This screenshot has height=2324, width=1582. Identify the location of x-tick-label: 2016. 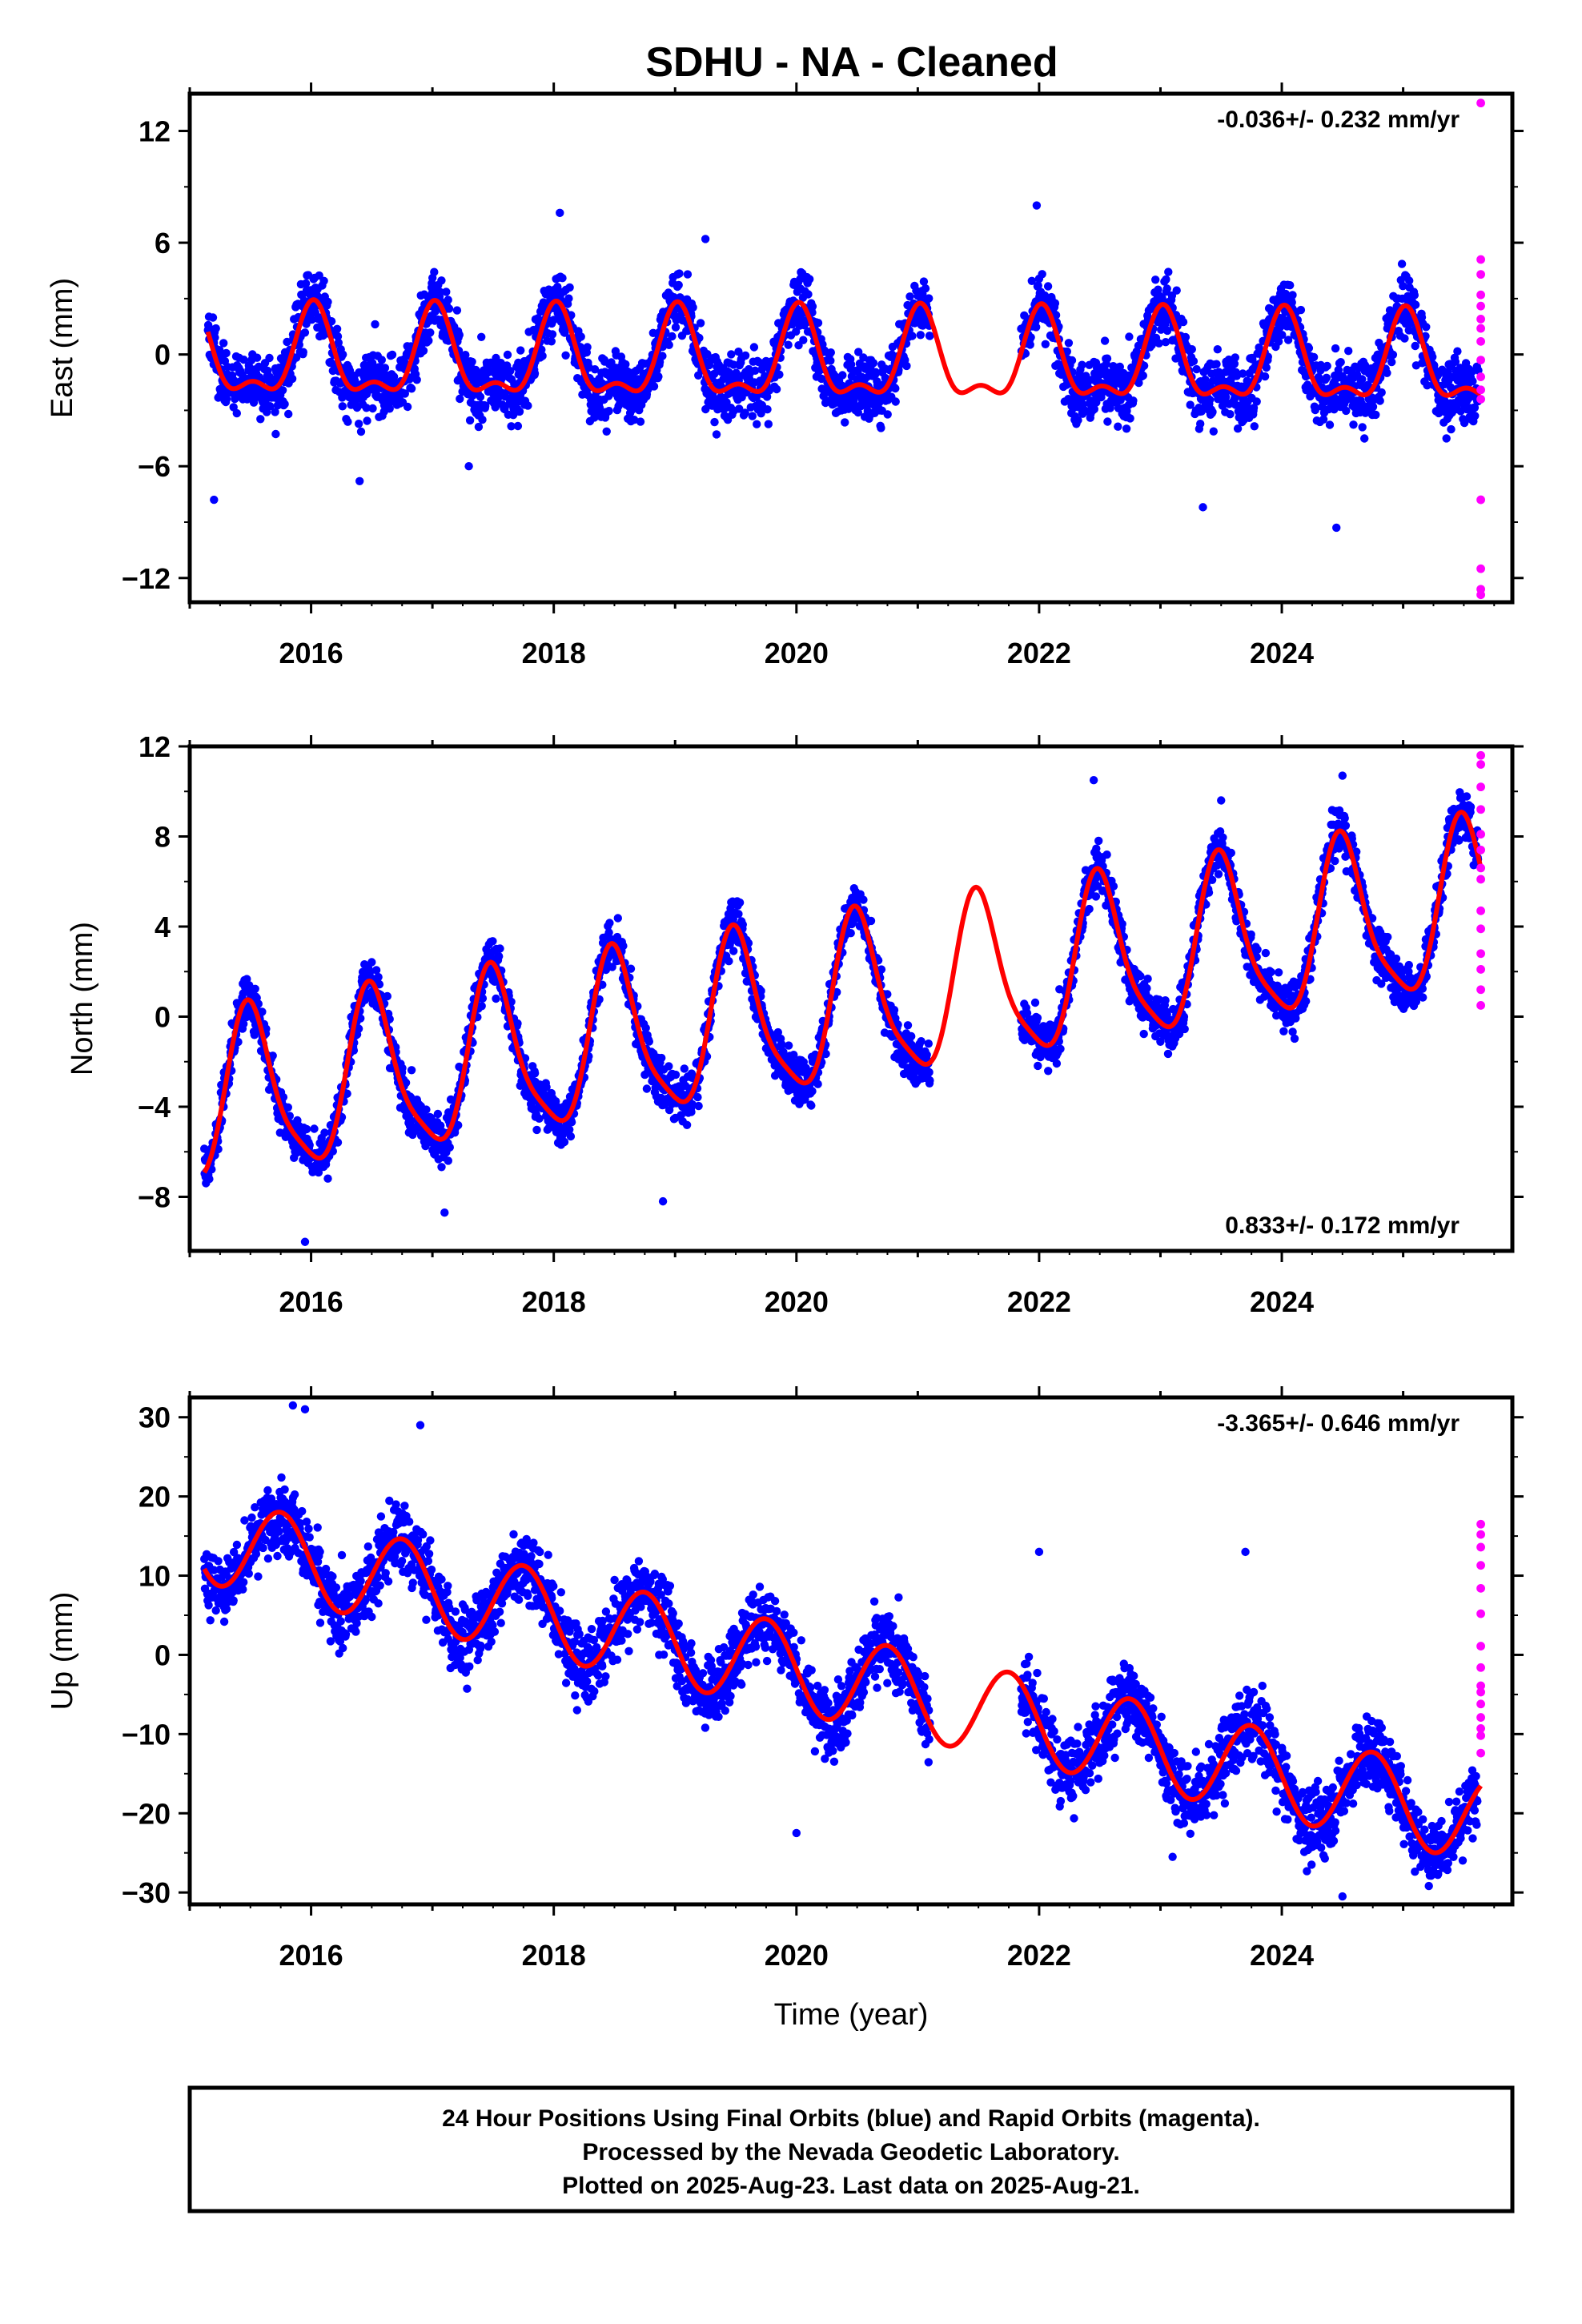
(311, 653).